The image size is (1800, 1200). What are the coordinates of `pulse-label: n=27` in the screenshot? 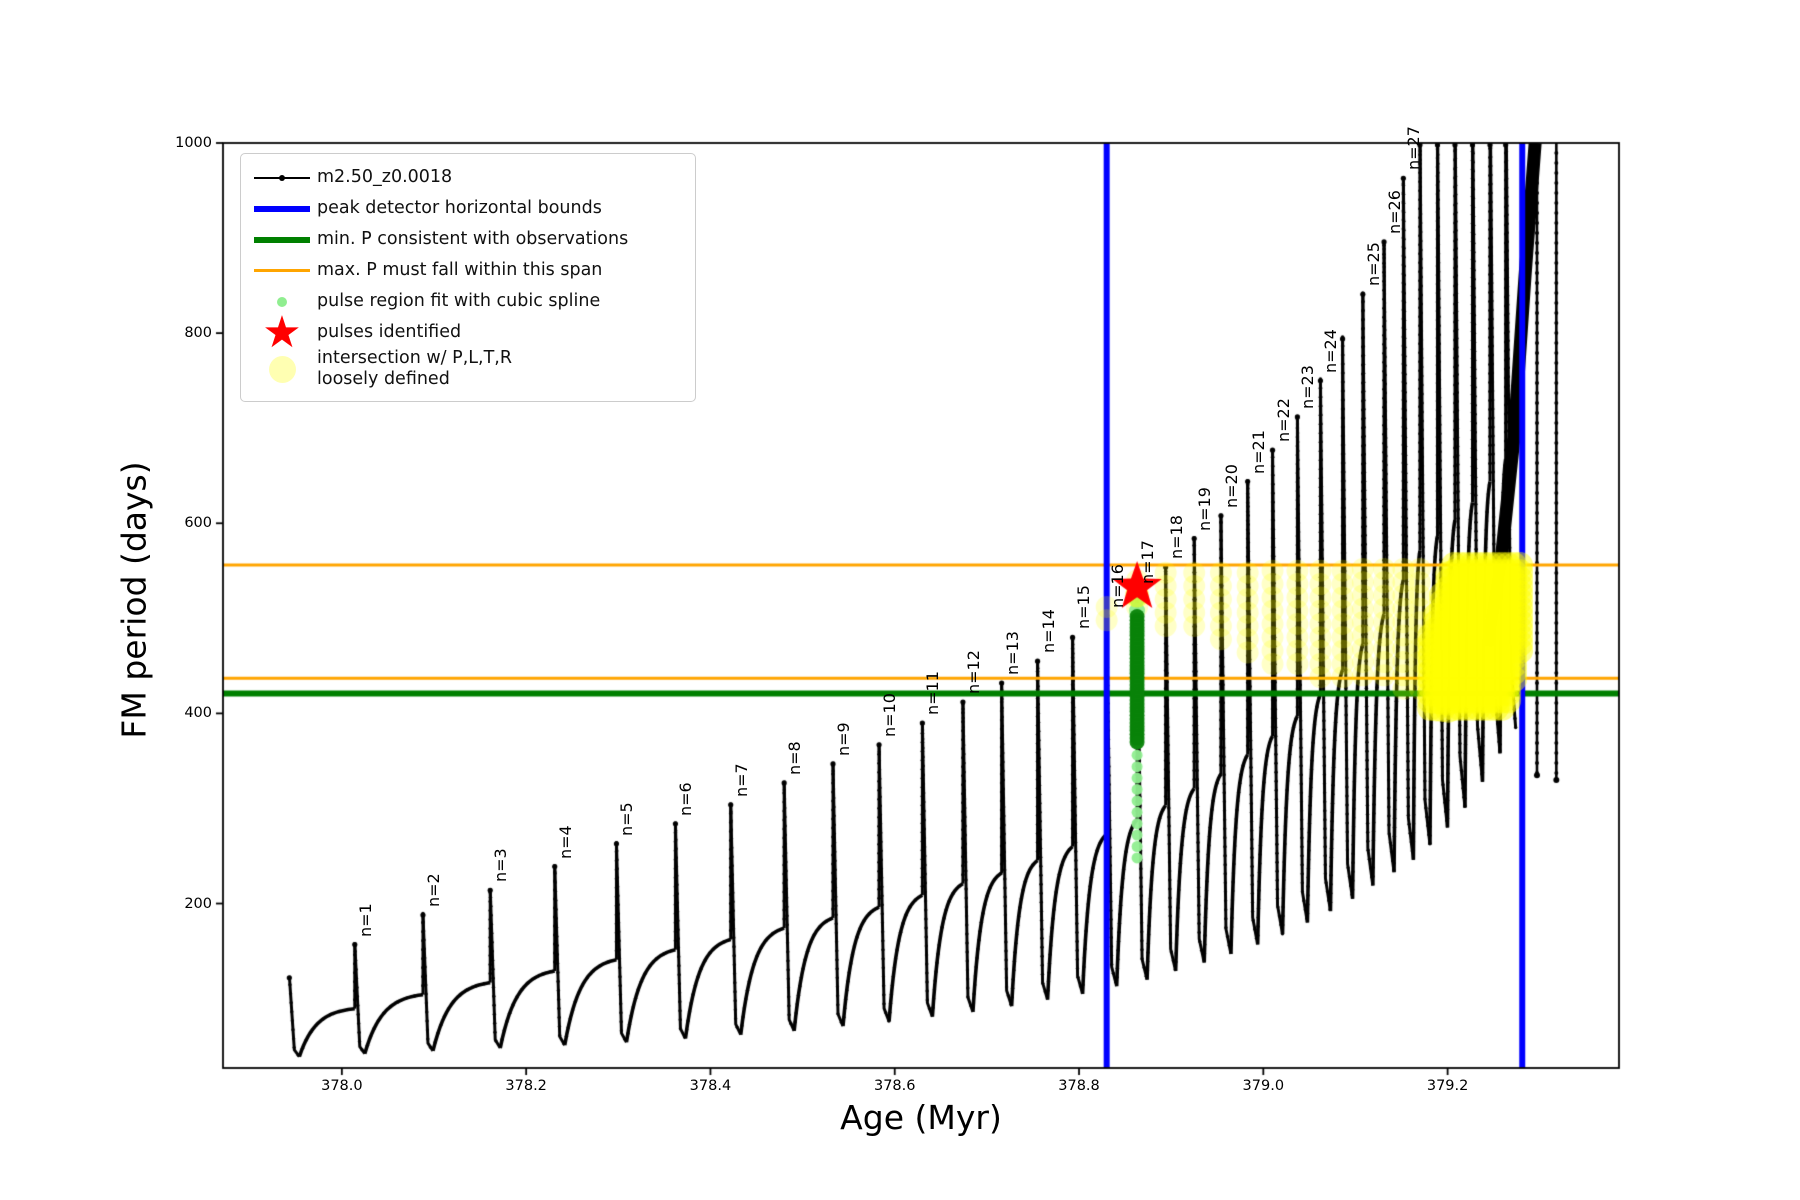 It's located at (1414, 148).